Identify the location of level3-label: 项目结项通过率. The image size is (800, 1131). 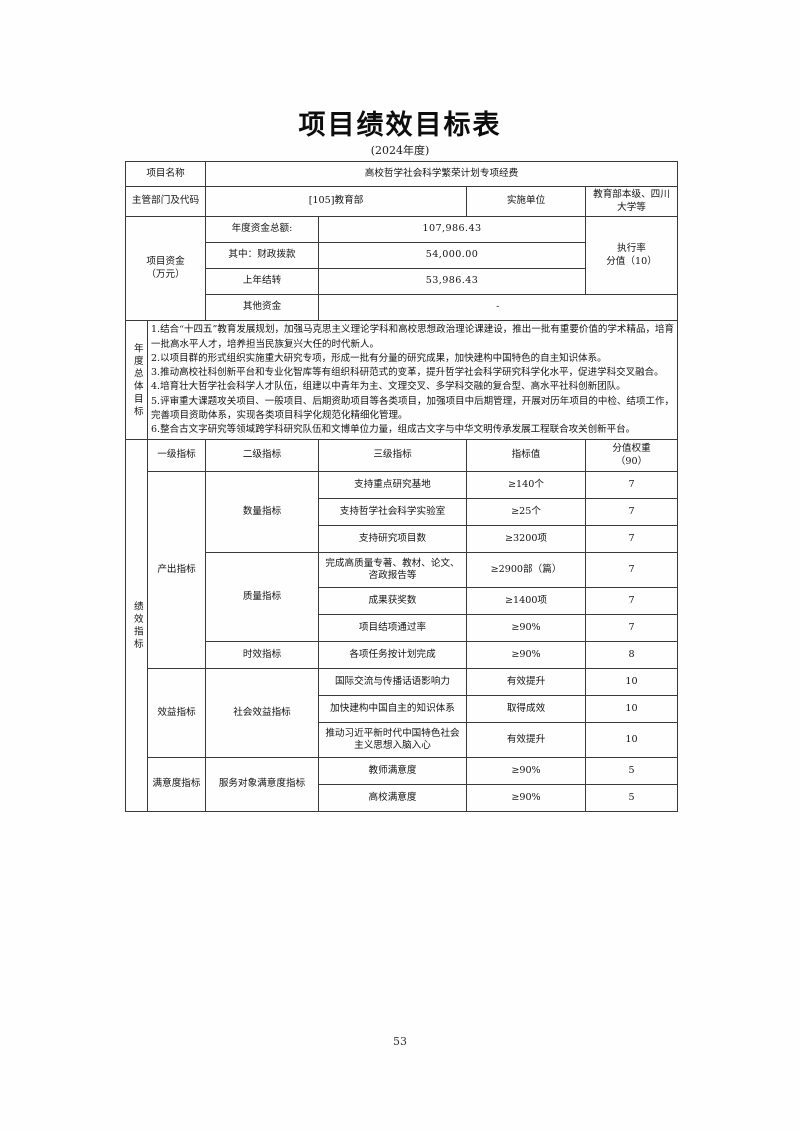
(392, 628).